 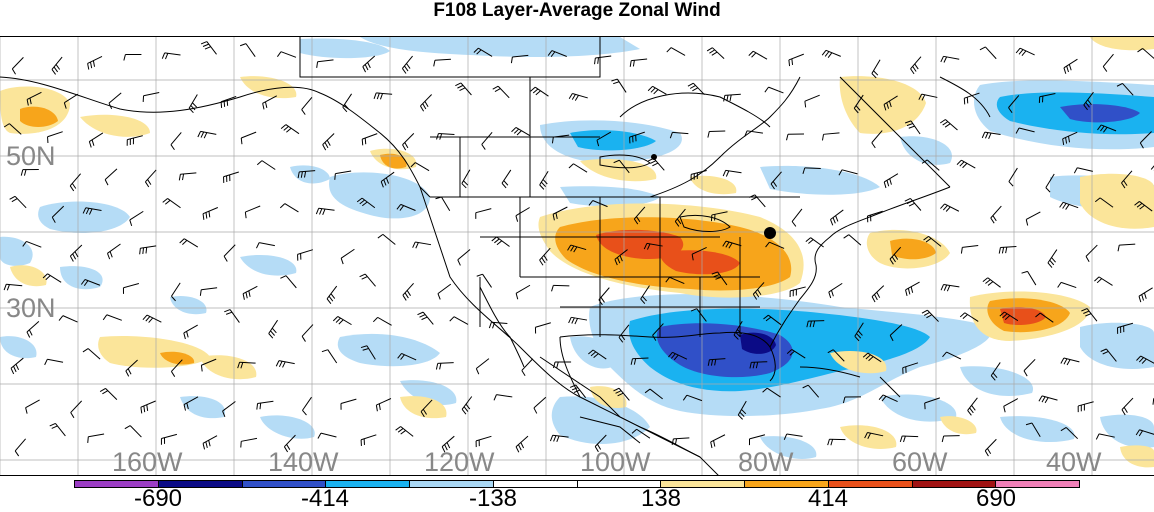 I want to click on lon-label-120w: 120W, so click(x=459, y=462).